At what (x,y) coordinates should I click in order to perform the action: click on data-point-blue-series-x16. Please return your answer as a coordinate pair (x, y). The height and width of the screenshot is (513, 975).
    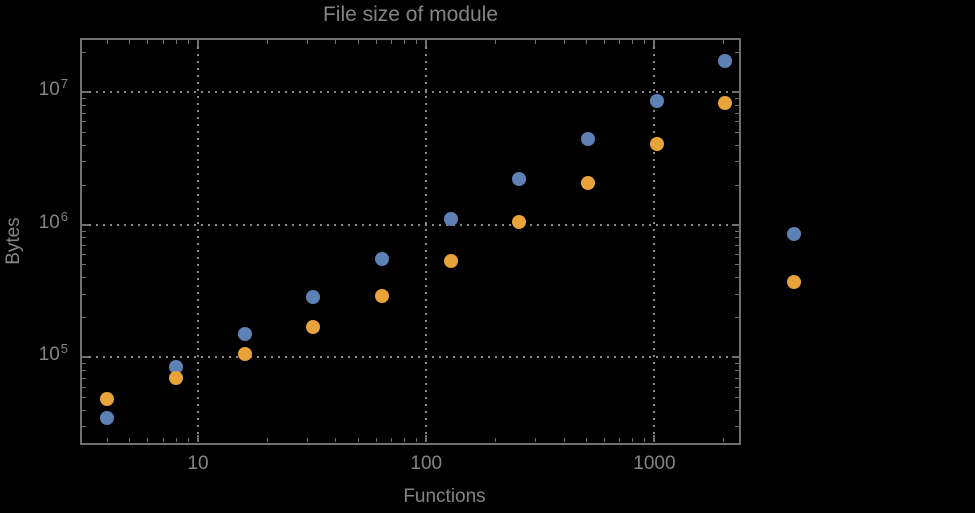
    Looking at the image, I should click on (244, 333).